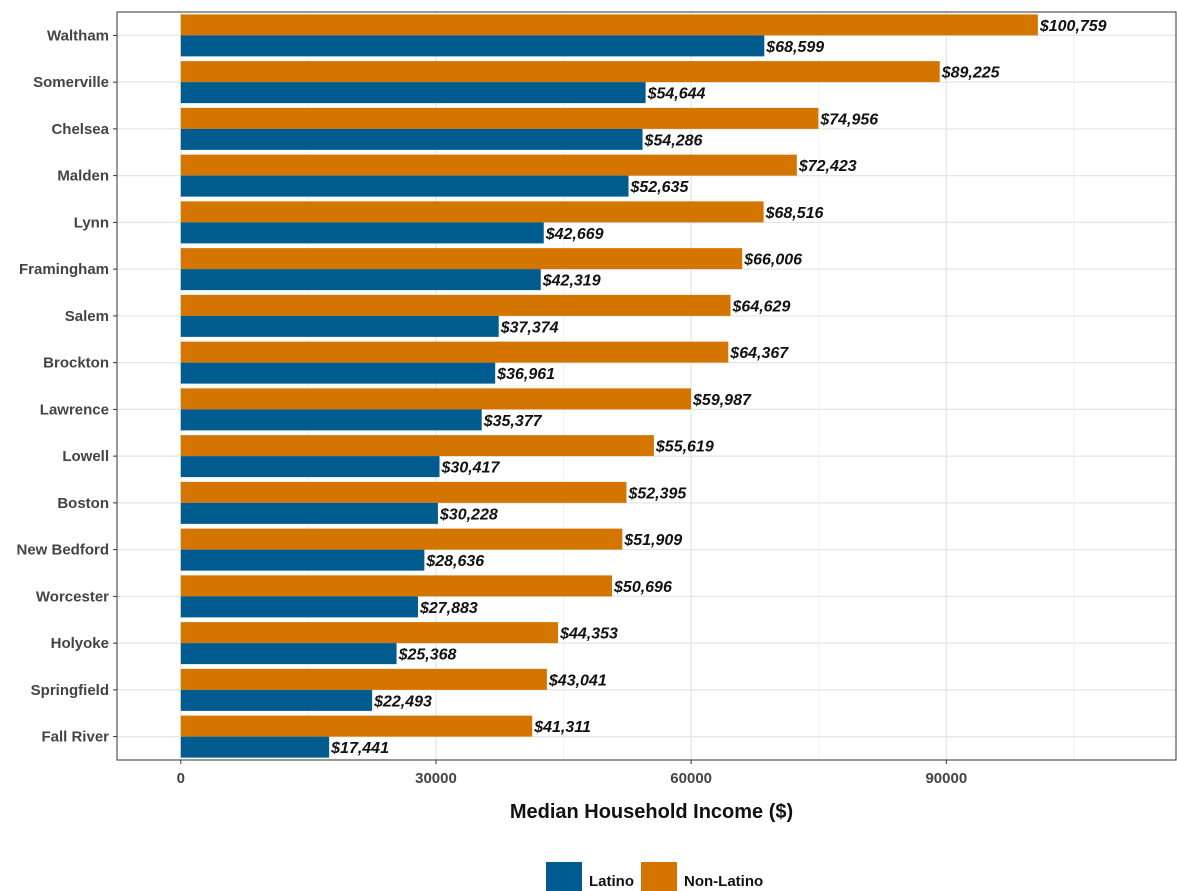 The image size is (1177, 891). What do you see at coordinates (574, 234) in the screenshot?
I see `value-label-latino: $42,669` at bounding box center [574, 234].